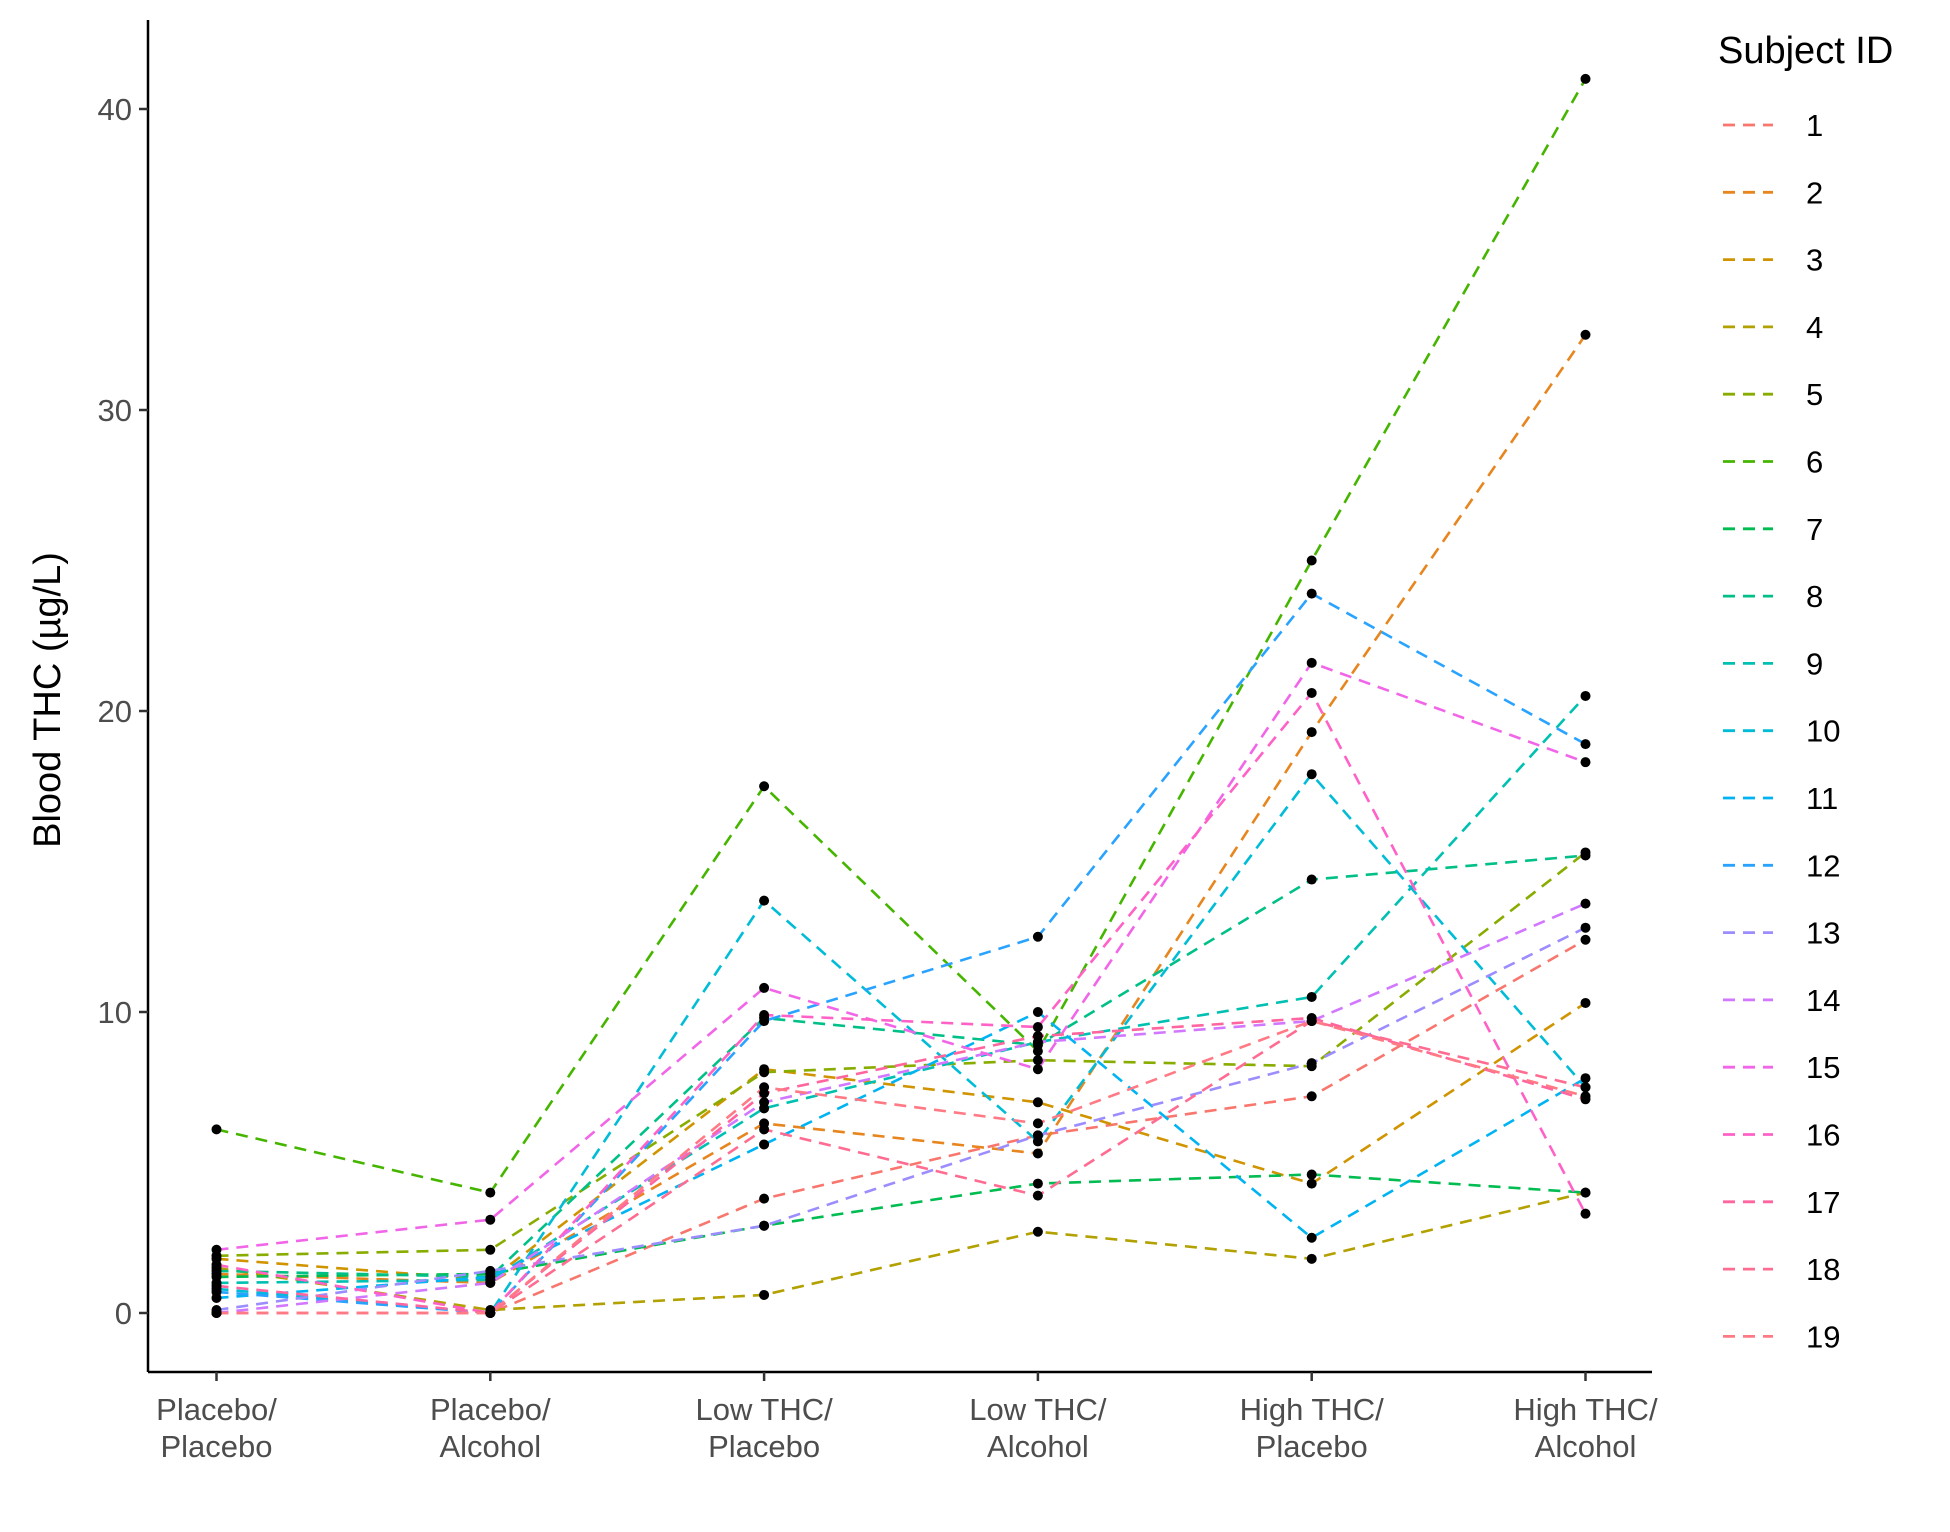  Describe the element at coordinates (1823, 1067) in the screenshot. I see `legend-label-15: 15` at that location.